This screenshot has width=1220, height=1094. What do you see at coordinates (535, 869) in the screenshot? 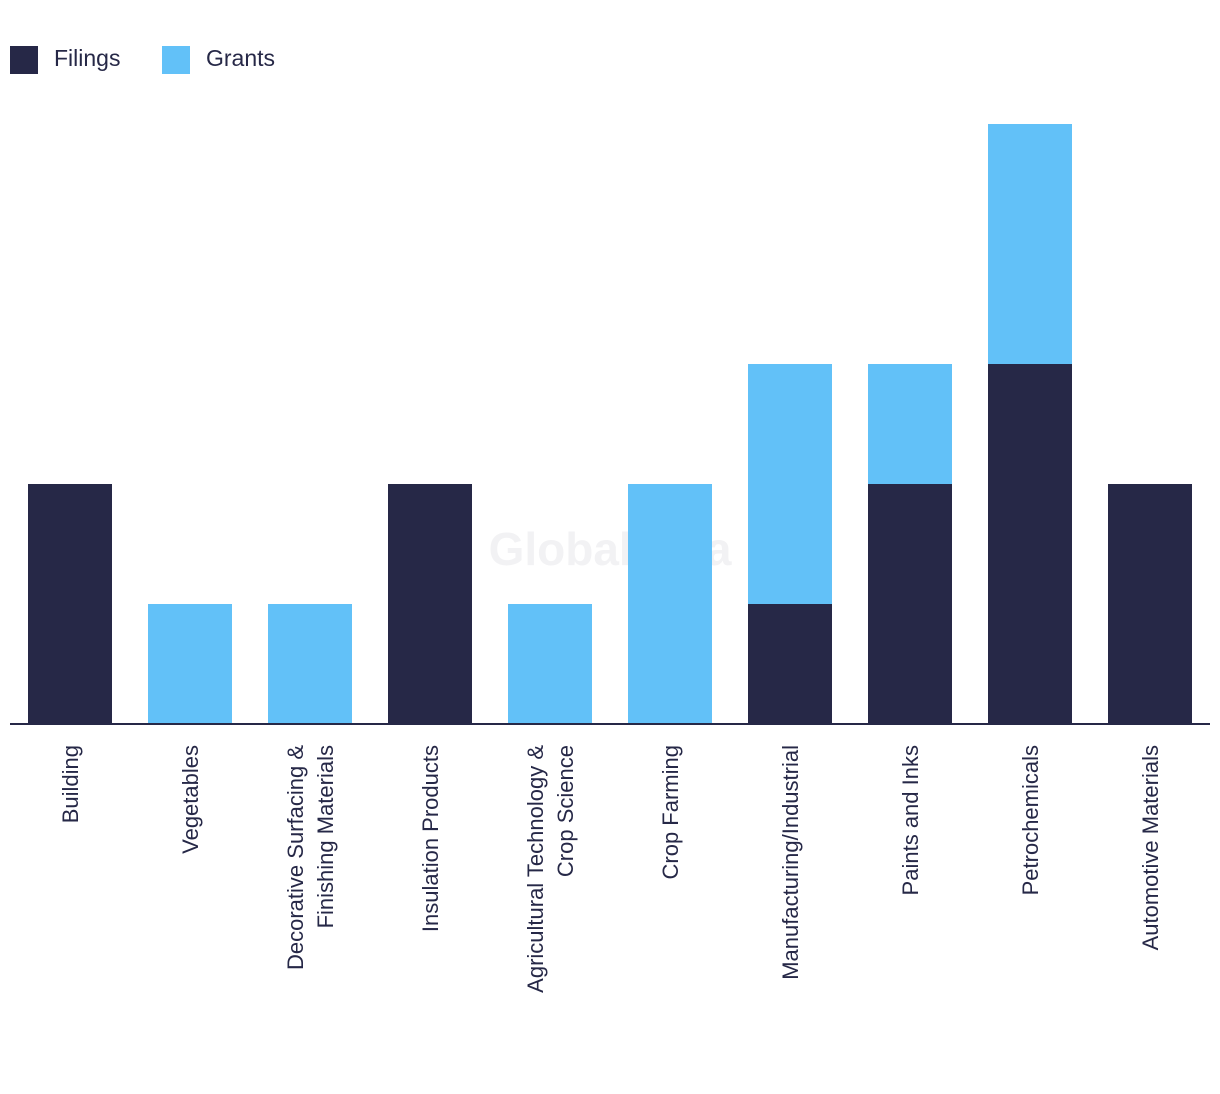
I see `x-tick-label-agricultural-technology-and-crop-science-line-1: Agricultural Technology &` at bounding box center [535, 869].